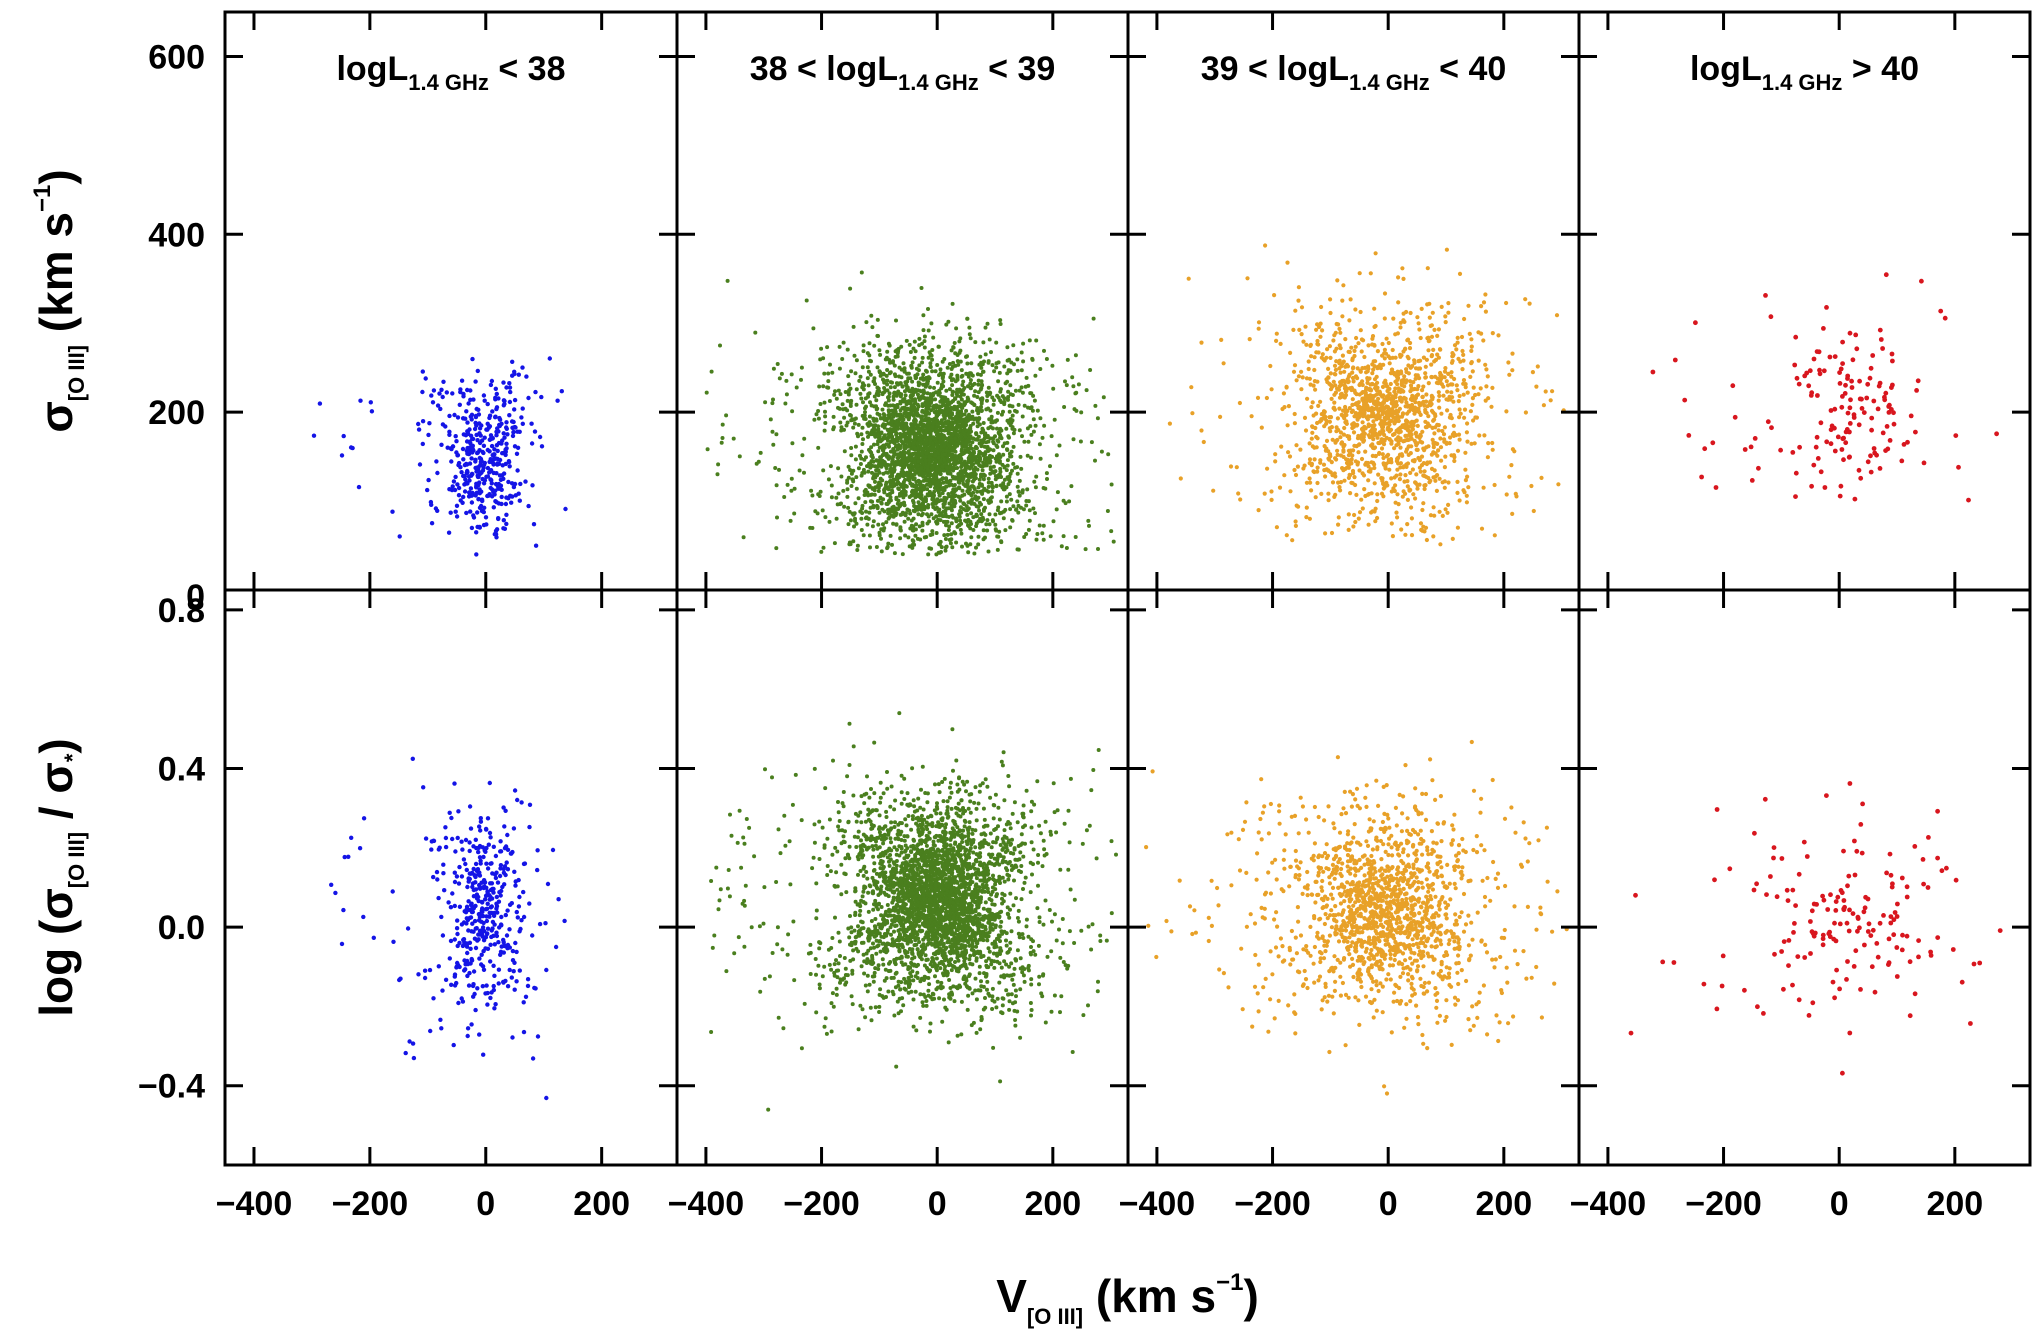 This screenshot has height=1333, width=2041. Describe the element at coordinates (913, 911) in the screenshot. I see `scatter-series-2-log_ratio` at that location.